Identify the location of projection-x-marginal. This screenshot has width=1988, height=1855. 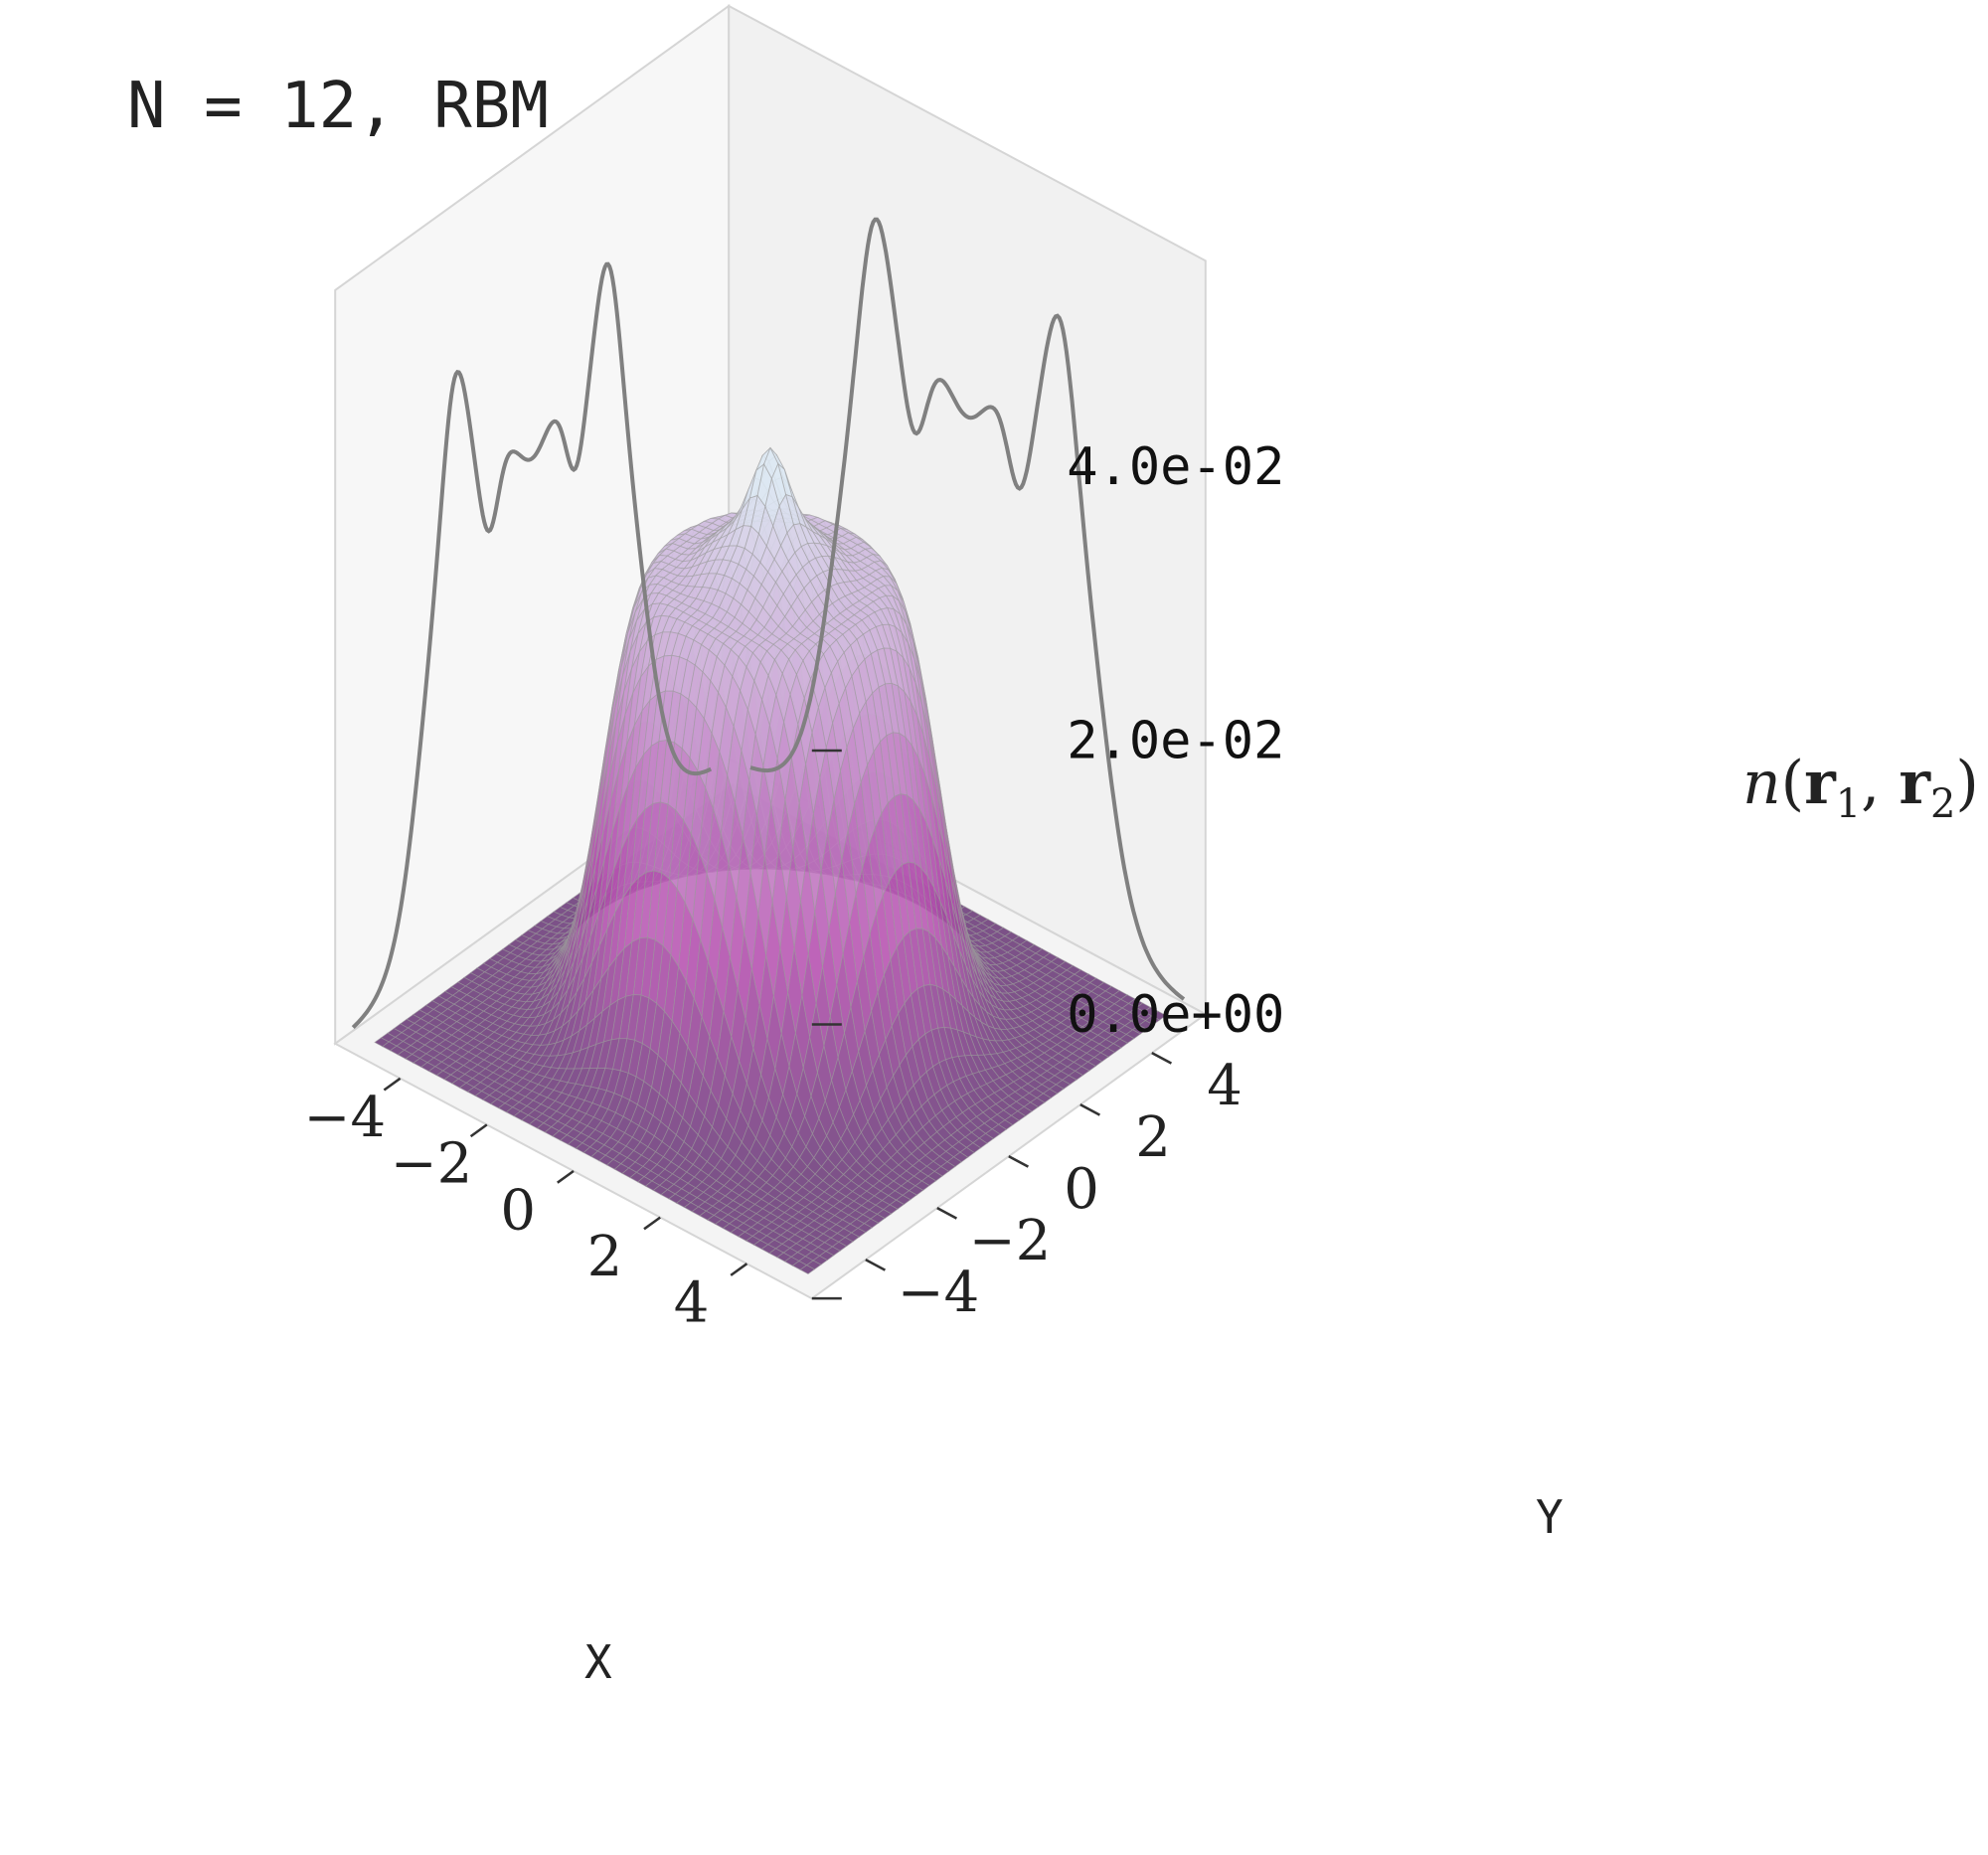
(967, 609).